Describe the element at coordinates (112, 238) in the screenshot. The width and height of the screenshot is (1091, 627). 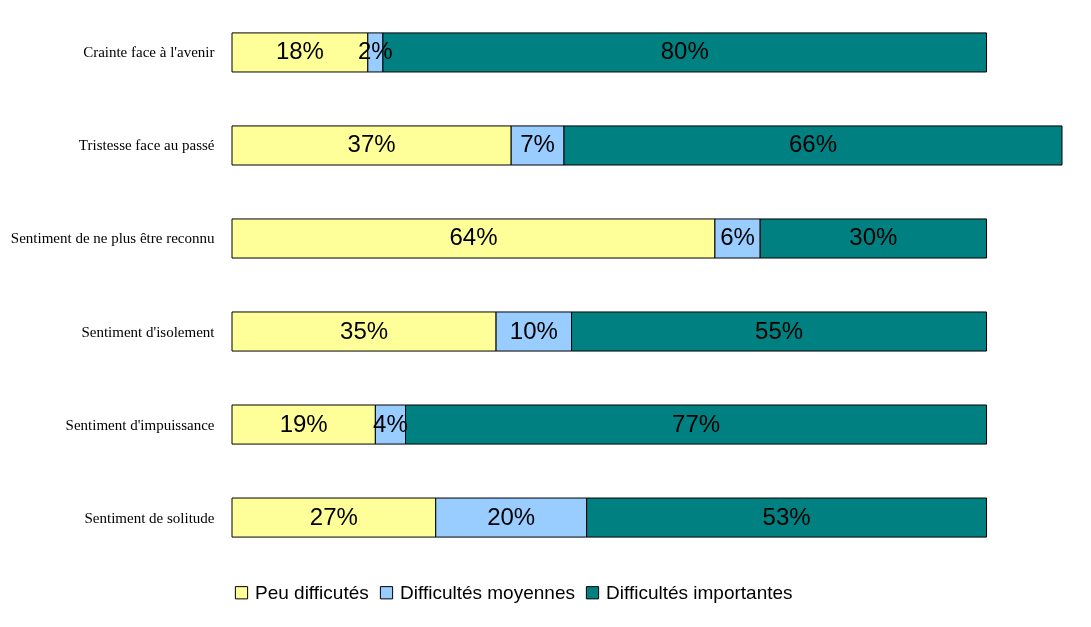
I see `y-tick-label: Sentiment de ne plus être reconnu` at that location.